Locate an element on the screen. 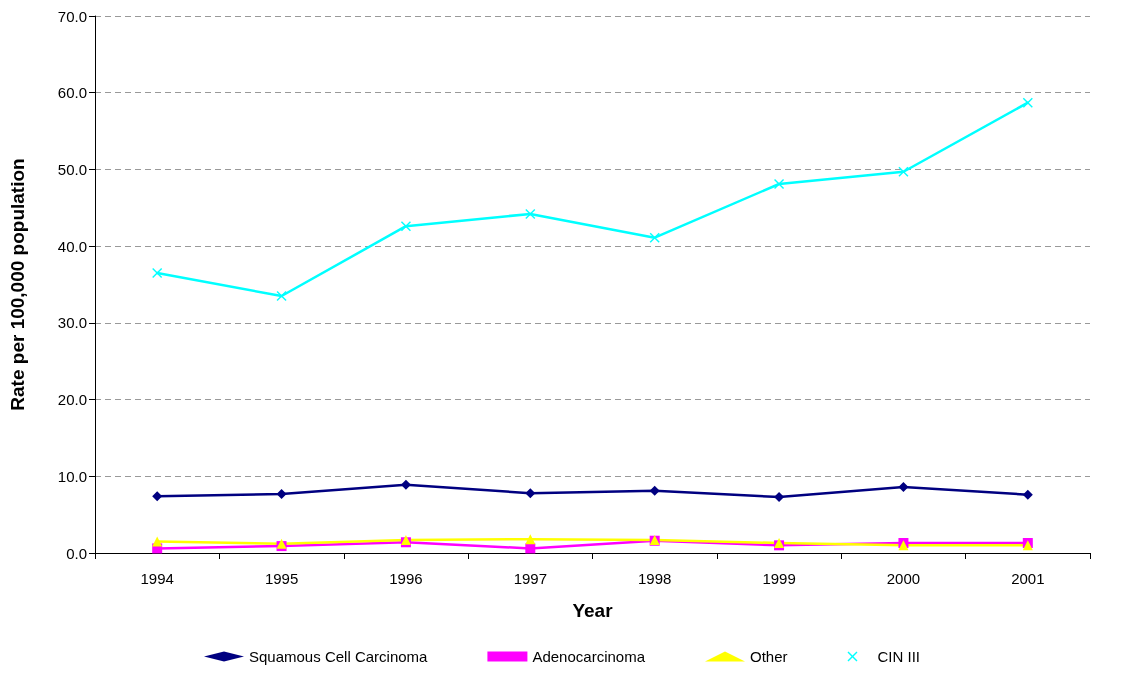 The image size is (1124, 677). y-tick-label: 30.0 is located at coordinates (72, 323).